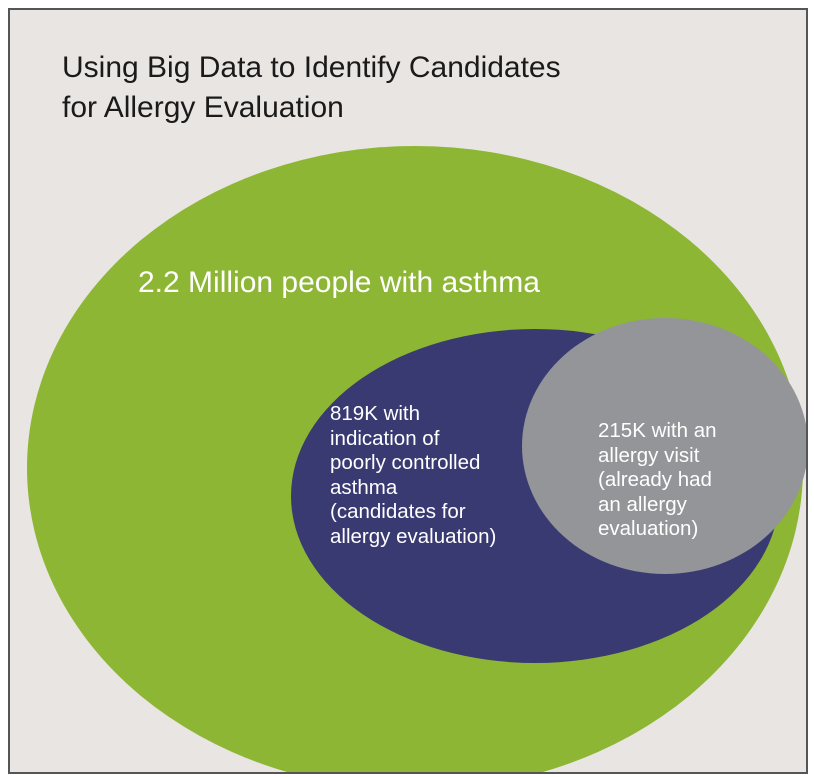 Image resolution: width=814 pixels, height=777 pixels. Describe the element at coordinates (642, 504) in the screenshot. I see `allergy-visit-line-4: an allergy` at that location.